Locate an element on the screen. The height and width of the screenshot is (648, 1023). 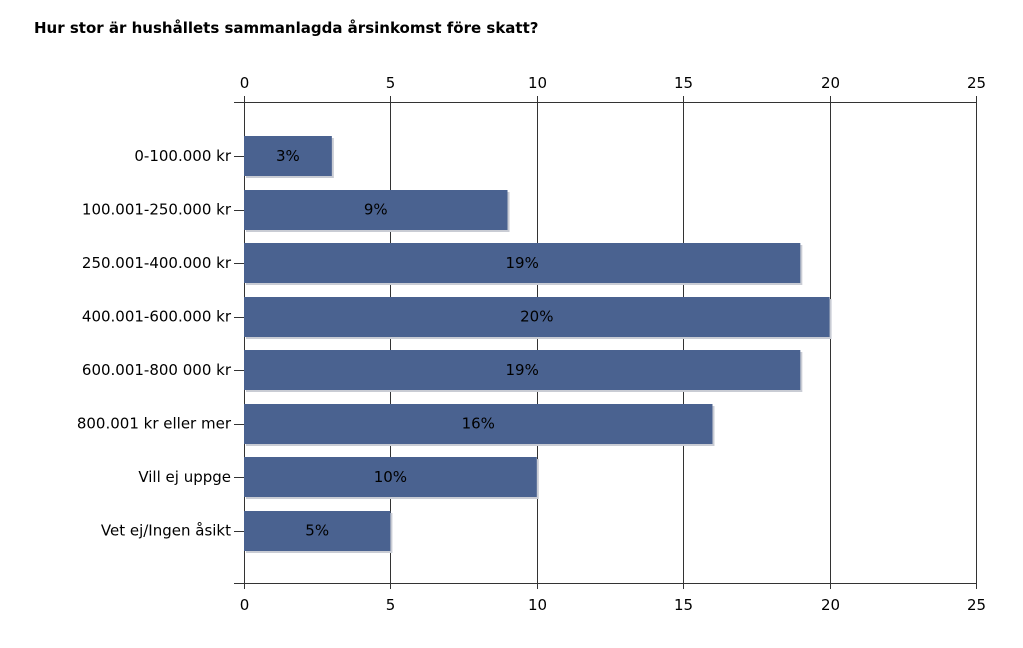
bottom-tick-label-5: 25 is located at coordinates (976, 605).